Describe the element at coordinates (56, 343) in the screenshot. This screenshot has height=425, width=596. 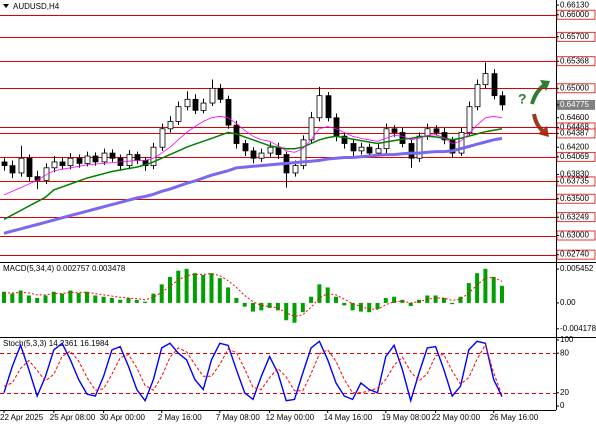
I see `stoch-title: Stoch(5,3,3) 14.2361 16.1984` at that location.